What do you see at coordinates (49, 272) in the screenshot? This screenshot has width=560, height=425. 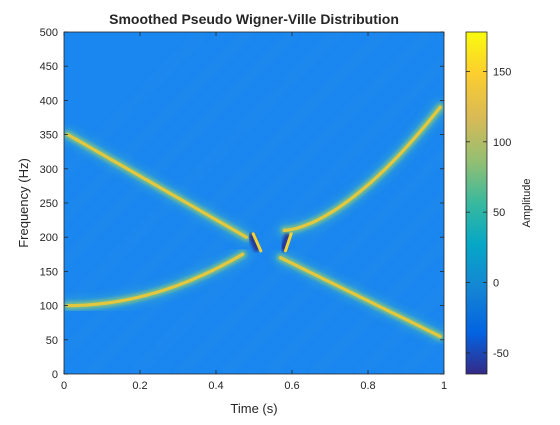 I see `y-tick-label: 150` at bounding box center [49, 272].